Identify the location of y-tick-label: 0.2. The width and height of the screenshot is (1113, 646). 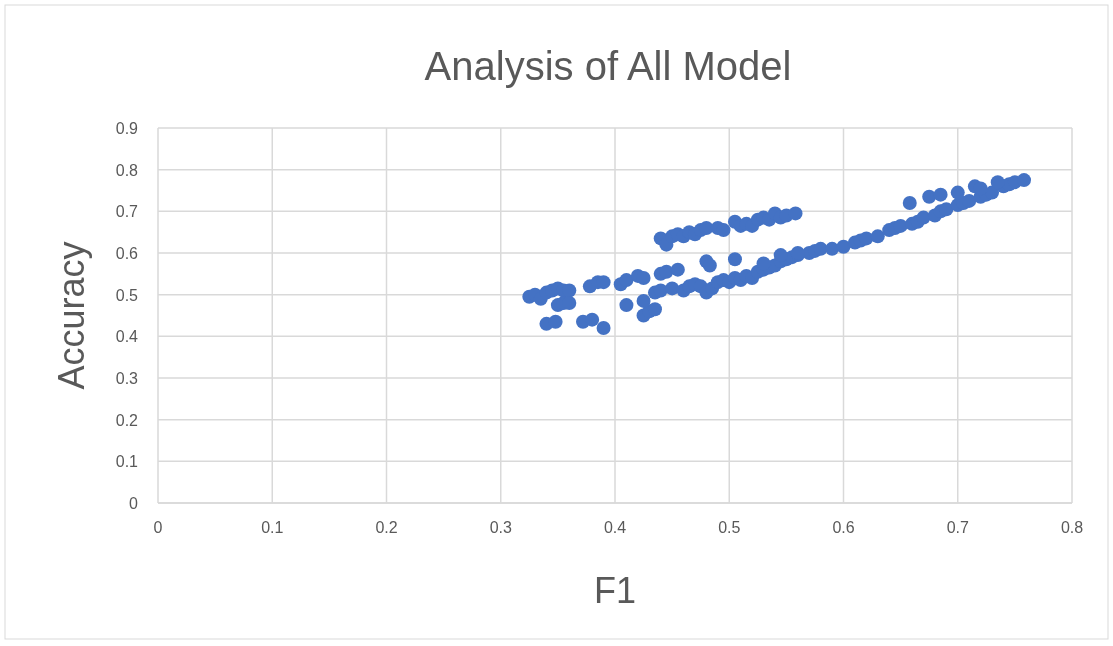
(127, 420).